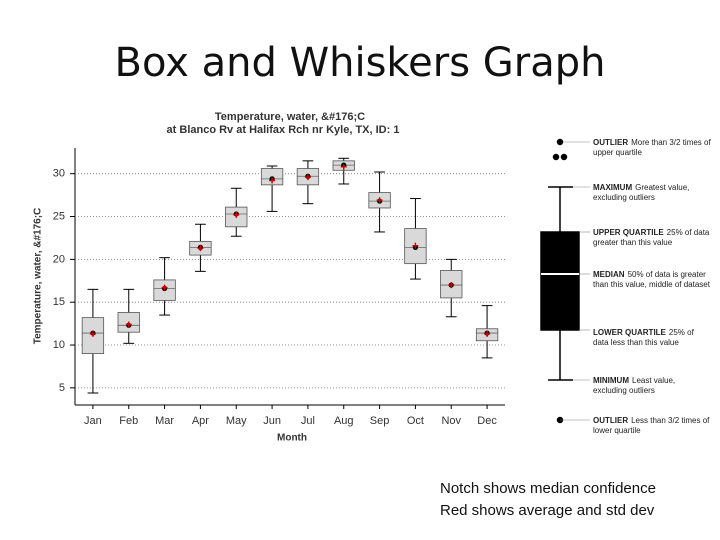 This screenshot has width=720, height=540. What do you see at coordinates (613, 187) in the screenshot?
I see `legend-key-label: MAXIMUM` at bounding box center [613, 187].